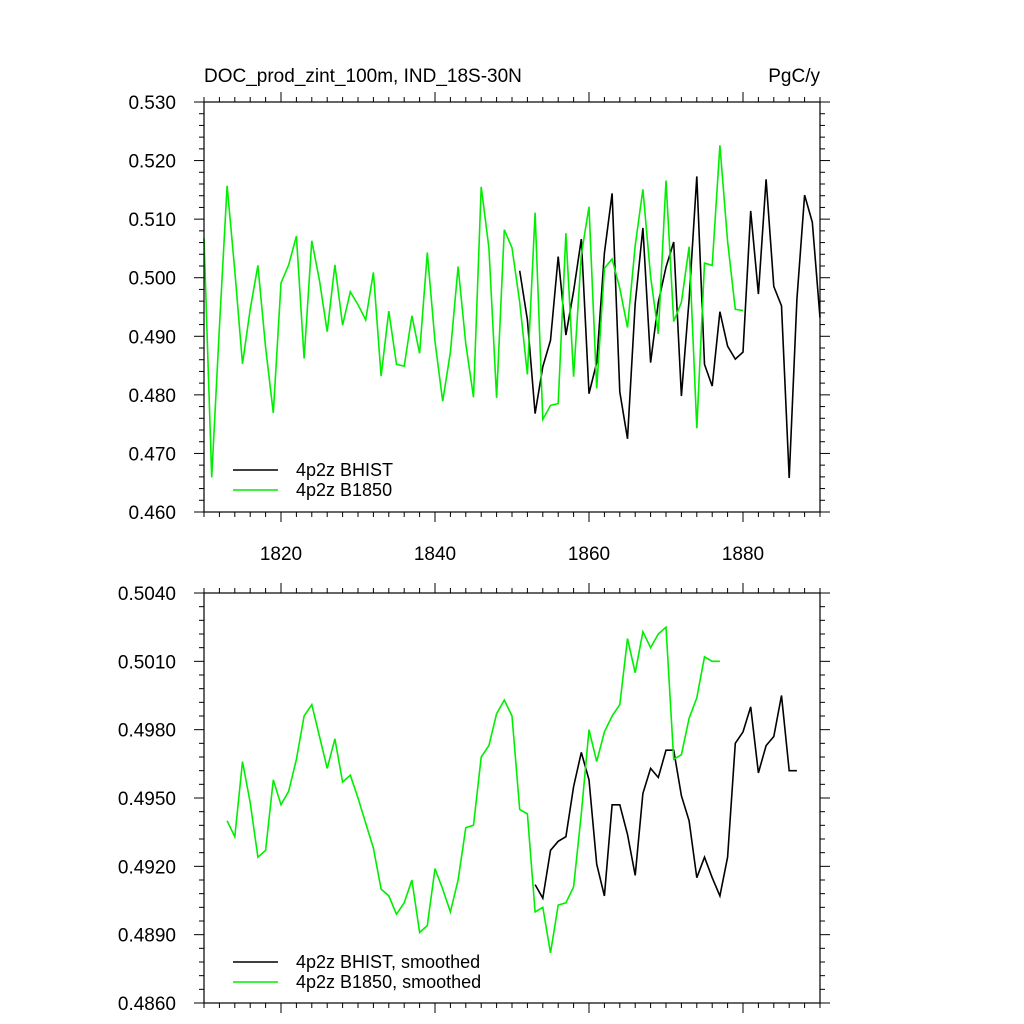 This screenshot has height=1024, width=1024. What do you see at coordinates (152, 337) in the screenshot?
I see `y-tick-label: 0.490` at bounding box center [152, 337].